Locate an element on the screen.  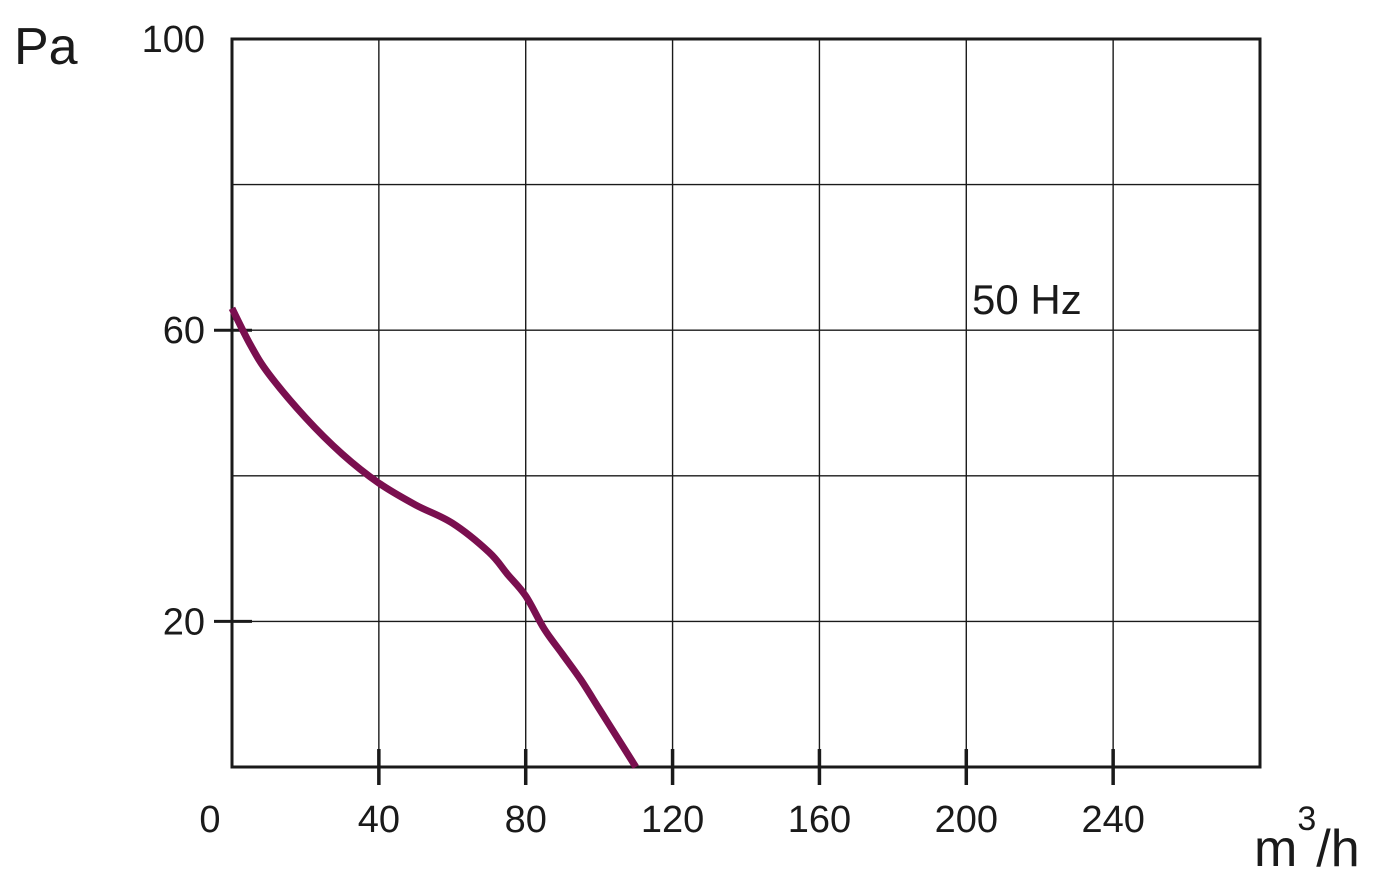
x-tick-label: 80 is located at coordinates (526, 820).